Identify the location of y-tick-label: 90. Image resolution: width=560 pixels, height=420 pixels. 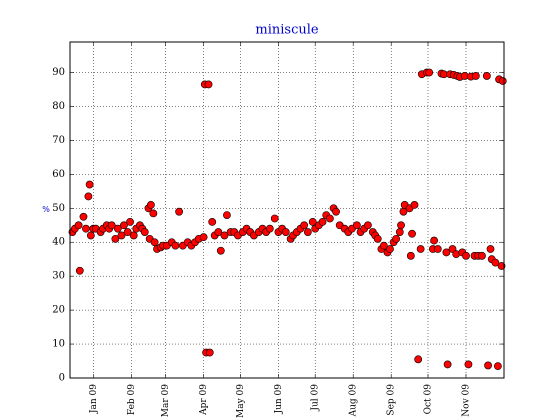
(58, 72).